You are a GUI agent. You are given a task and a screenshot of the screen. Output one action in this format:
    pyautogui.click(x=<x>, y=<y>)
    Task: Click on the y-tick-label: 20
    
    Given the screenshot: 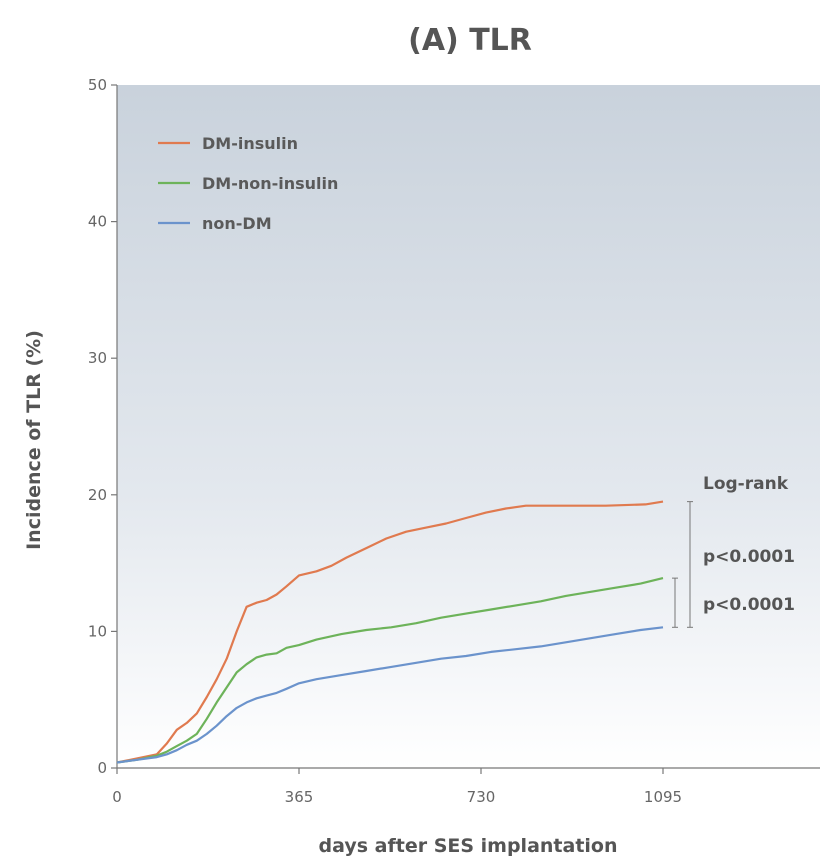 What is the action you would take?
    pyautogui.click(x=97, y=495)
    